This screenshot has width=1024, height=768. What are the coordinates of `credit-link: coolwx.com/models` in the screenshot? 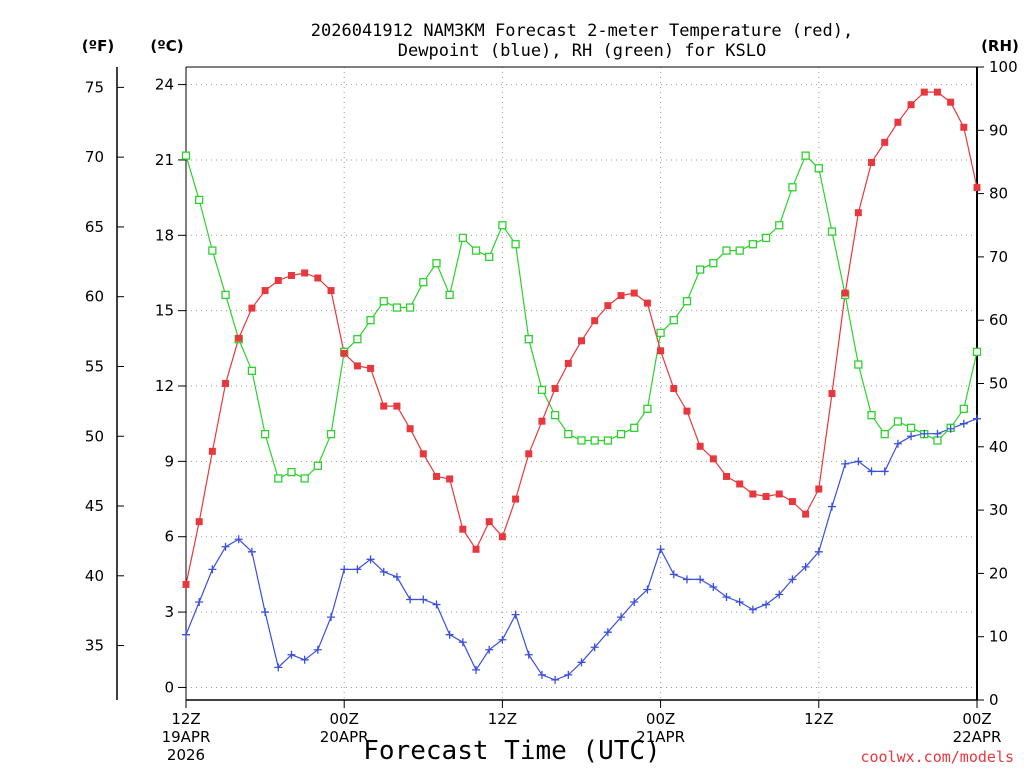 It's located at (937, 757).